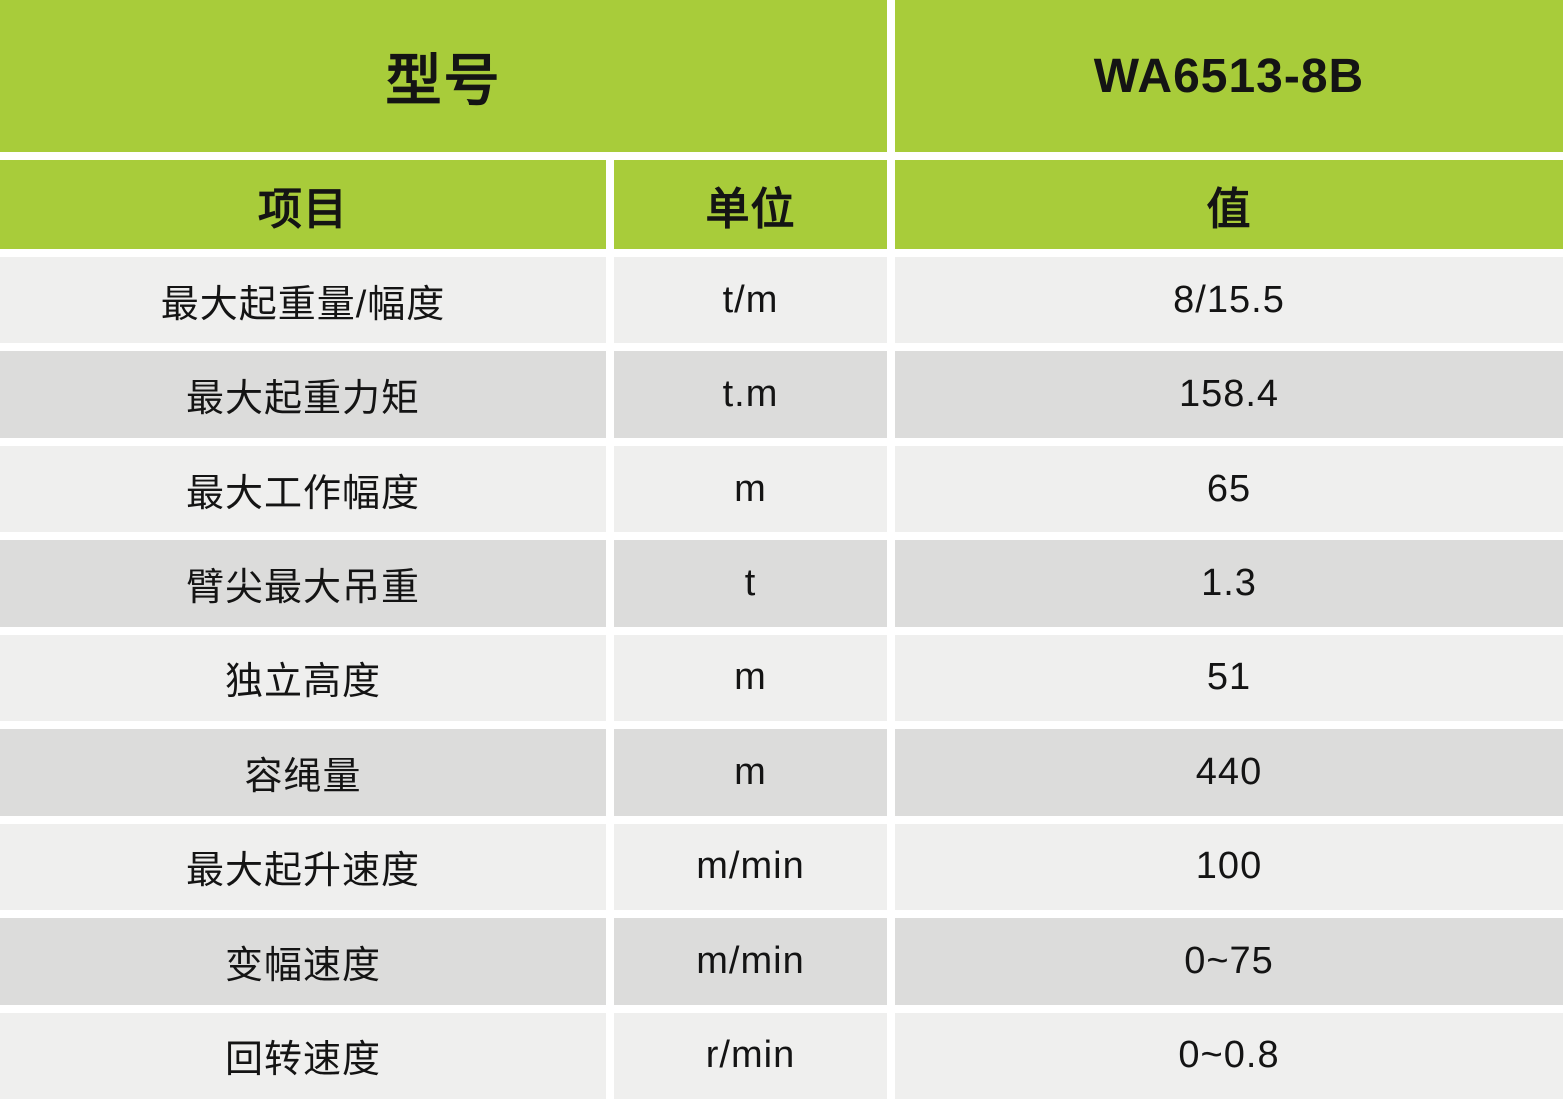 The image size is (1563, 1099). I want to click on row-value-cell: 65, so click(1229, 489).